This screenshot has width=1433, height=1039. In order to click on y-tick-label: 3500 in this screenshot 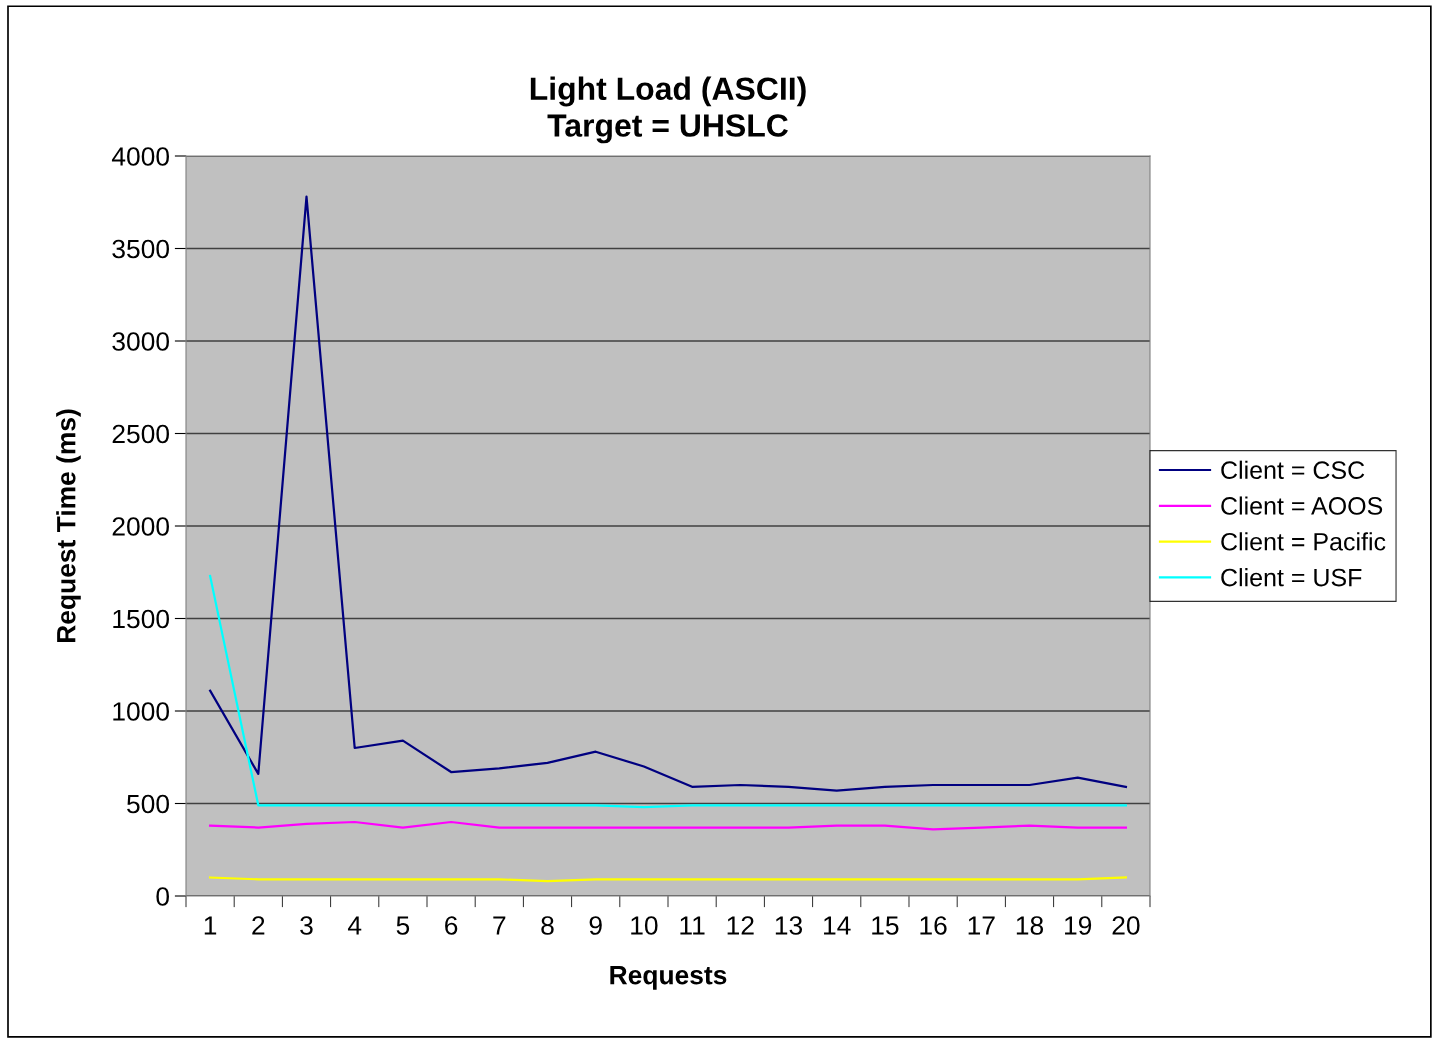, I will do `click(140, 249)`.